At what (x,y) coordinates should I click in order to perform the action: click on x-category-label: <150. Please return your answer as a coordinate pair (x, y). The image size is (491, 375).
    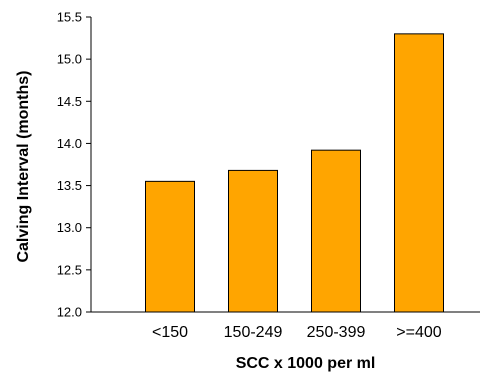
    Looking at the image, I should click on (170, 332).